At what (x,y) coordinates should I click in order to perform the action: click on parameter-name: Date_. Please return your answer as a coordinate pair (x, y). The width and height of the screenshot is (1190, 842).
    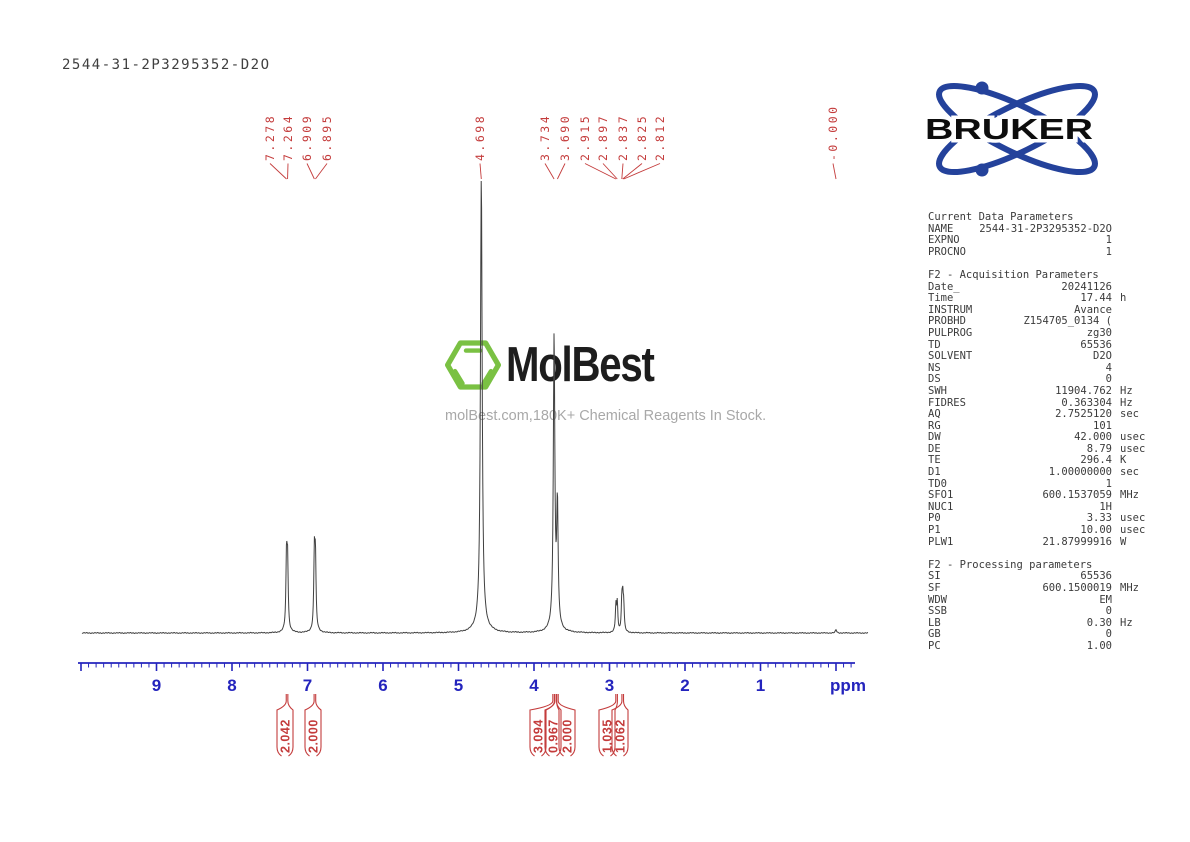
    Looking at the image, I should click on (944, 286).